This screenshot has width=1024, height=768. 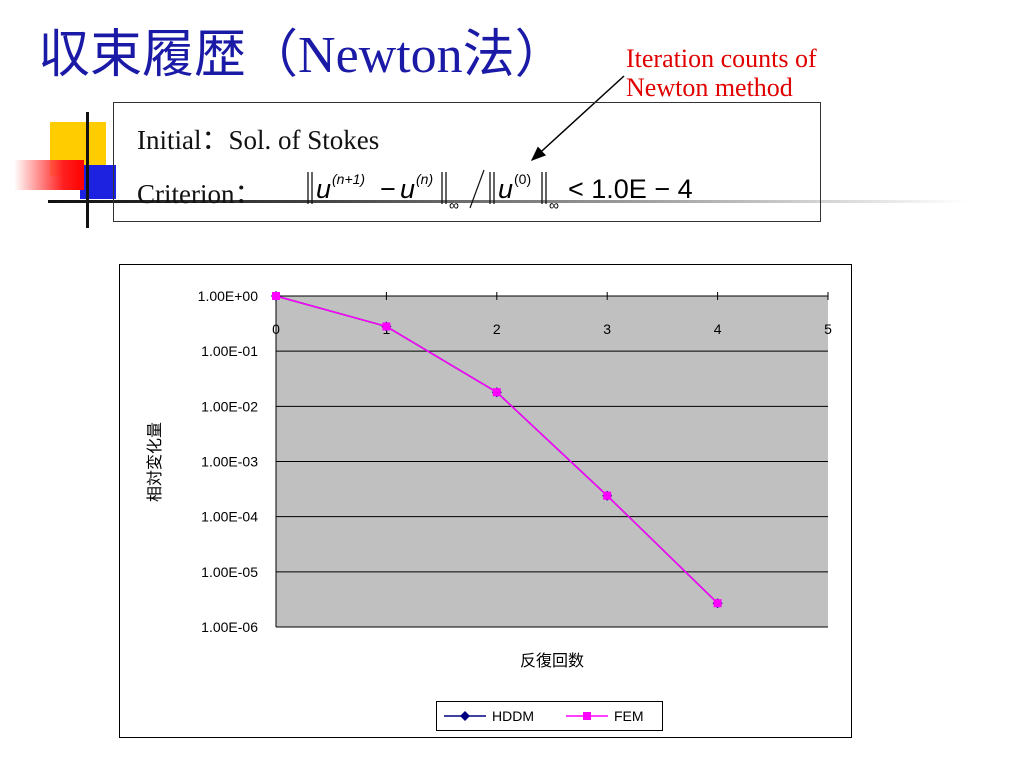 I want to click on legend-item-fem: FEM, so click(x=605, y=716).